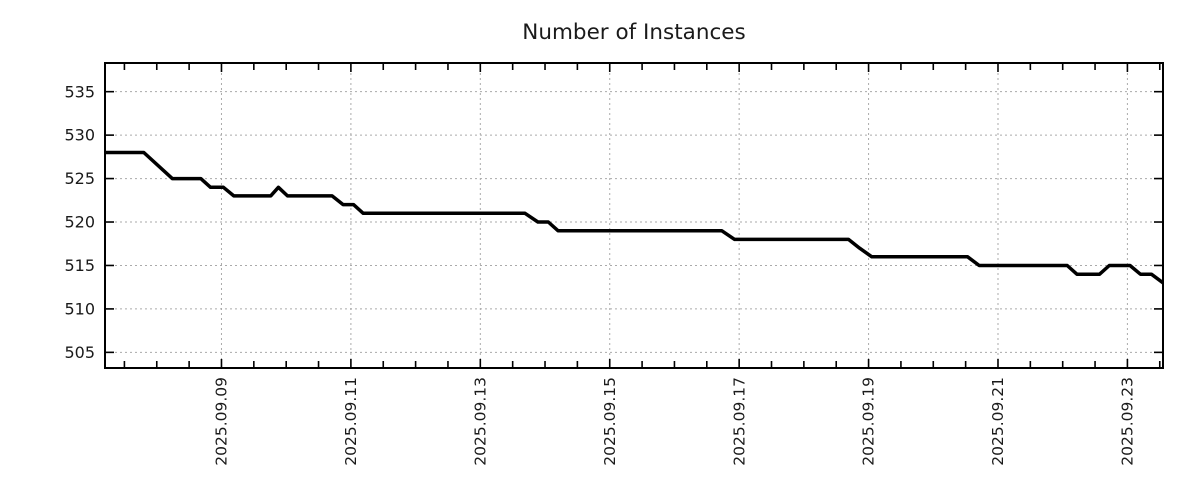 The height and width of the screenshot is (500, 1200). What do you see at coordinates (79, 178) in the screenshot?
I see `y-tick-label: 525` at bounding box center [79, 178].